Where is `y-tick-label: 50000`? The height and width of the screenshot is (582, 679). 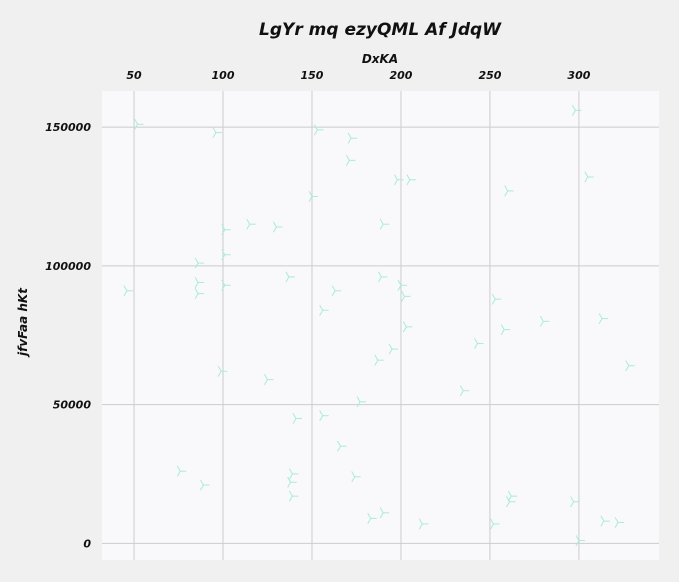 y-tick-label: 50000 is located at coordinates (72, 405).